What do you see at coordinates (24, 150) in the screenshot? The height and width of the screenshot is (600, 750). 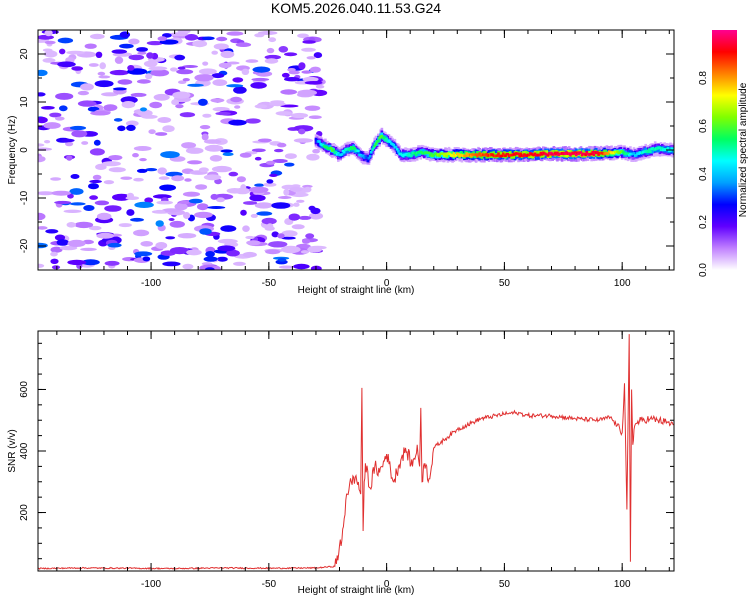 I see `y-tick-label: 0` at bounding box center [24, 150].